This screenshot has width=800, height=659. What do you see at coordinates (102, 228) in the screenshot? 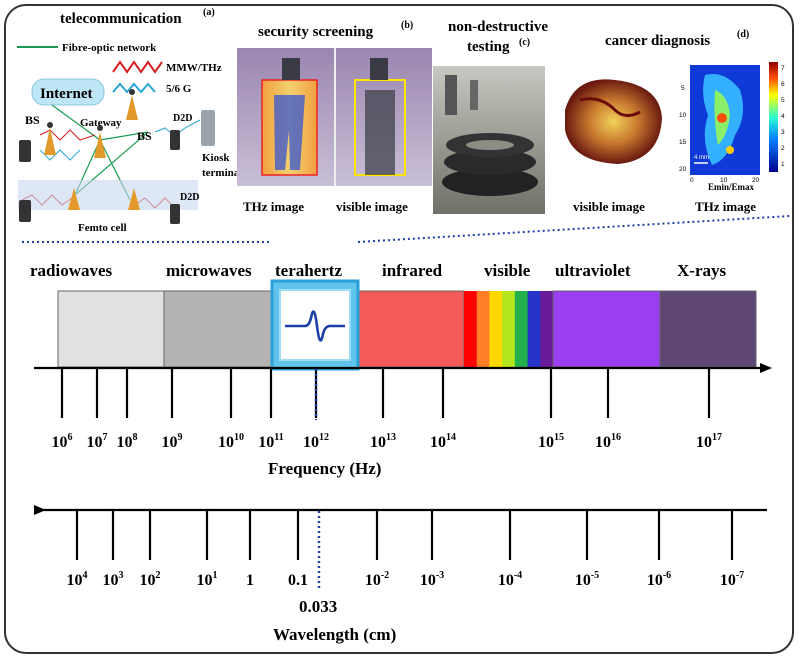
I see `femto-cell-label: Femto cell` at bounding box center [102, 228].